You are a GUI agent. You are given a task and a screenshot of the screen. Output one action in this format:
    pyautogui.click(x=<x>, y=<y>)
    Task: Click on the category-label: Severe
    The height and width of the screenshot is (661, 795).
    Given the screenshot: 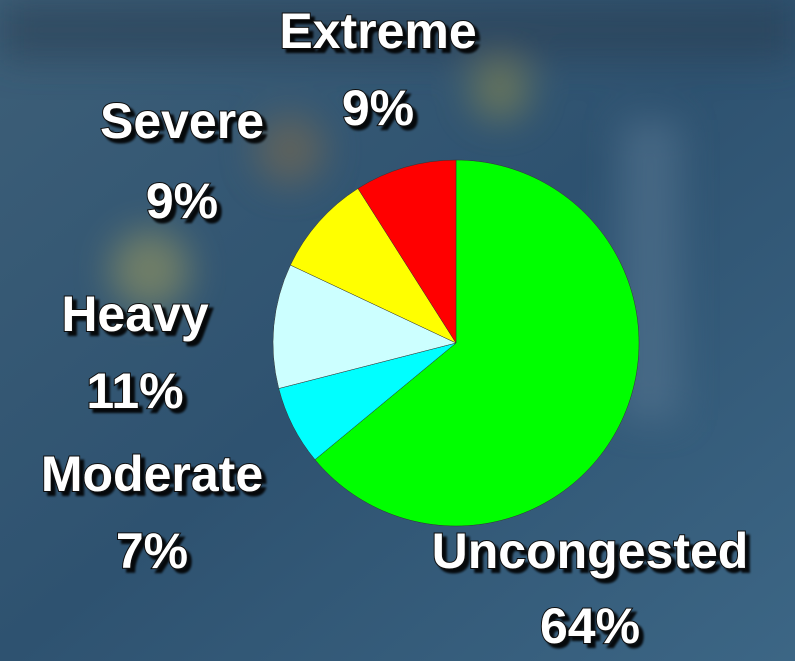 What is the action you would take?
    pyautogui.click(x=182, y=121)
    